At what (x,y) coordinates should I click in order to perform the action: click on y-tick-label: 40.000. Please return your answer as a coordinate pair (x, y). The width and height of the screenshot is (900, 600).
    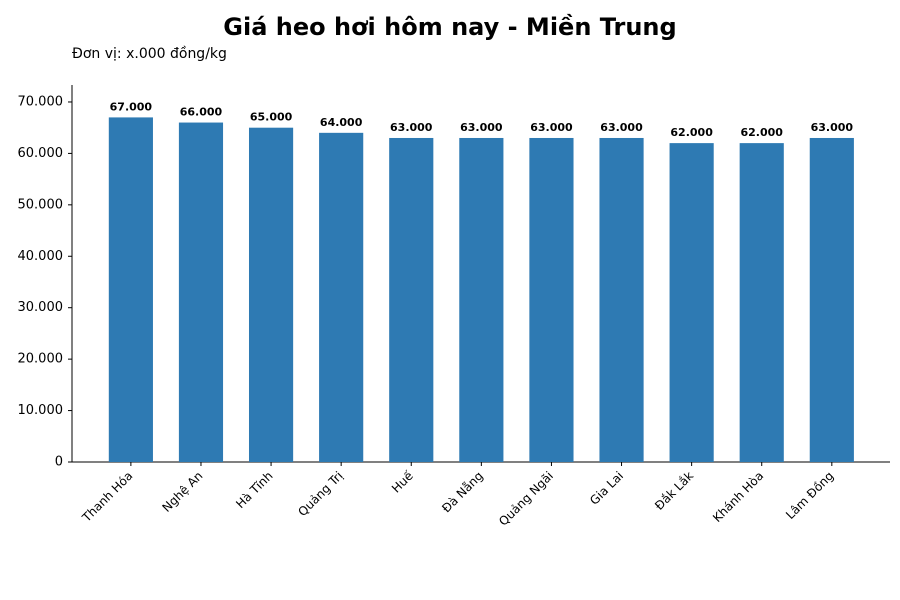
    Looking at the image, I should click on (41, 256).